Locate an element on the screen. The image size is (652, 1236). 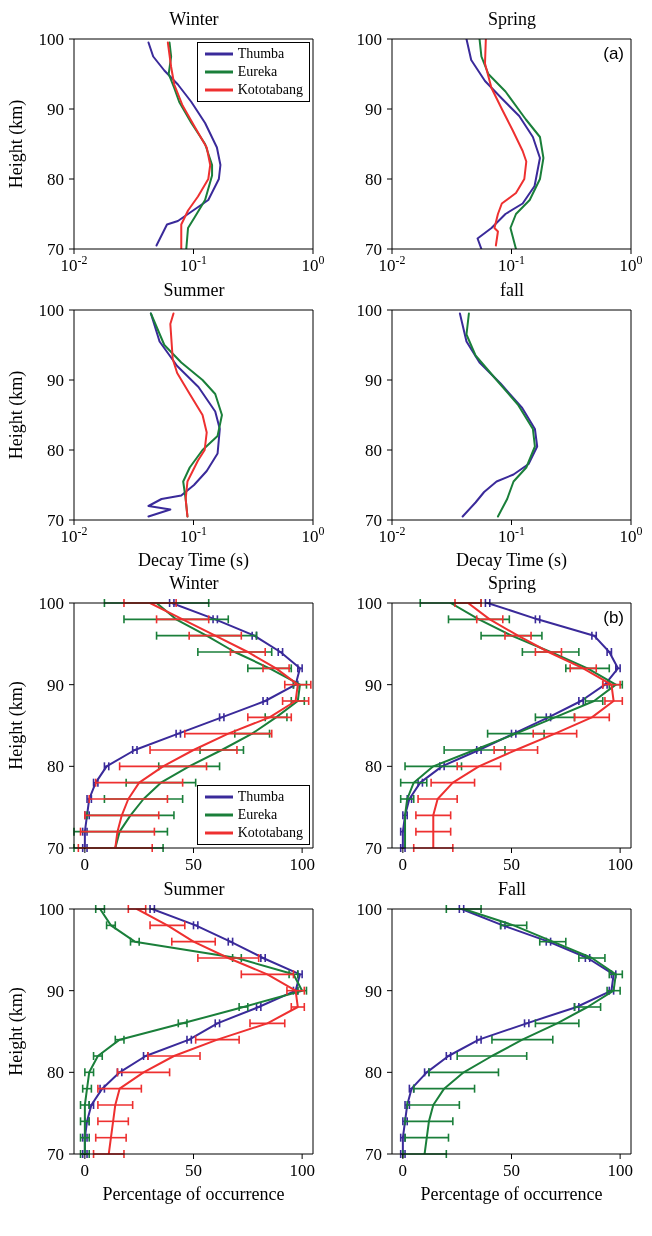
chart-title: fall is located at coordinates (512, 290).